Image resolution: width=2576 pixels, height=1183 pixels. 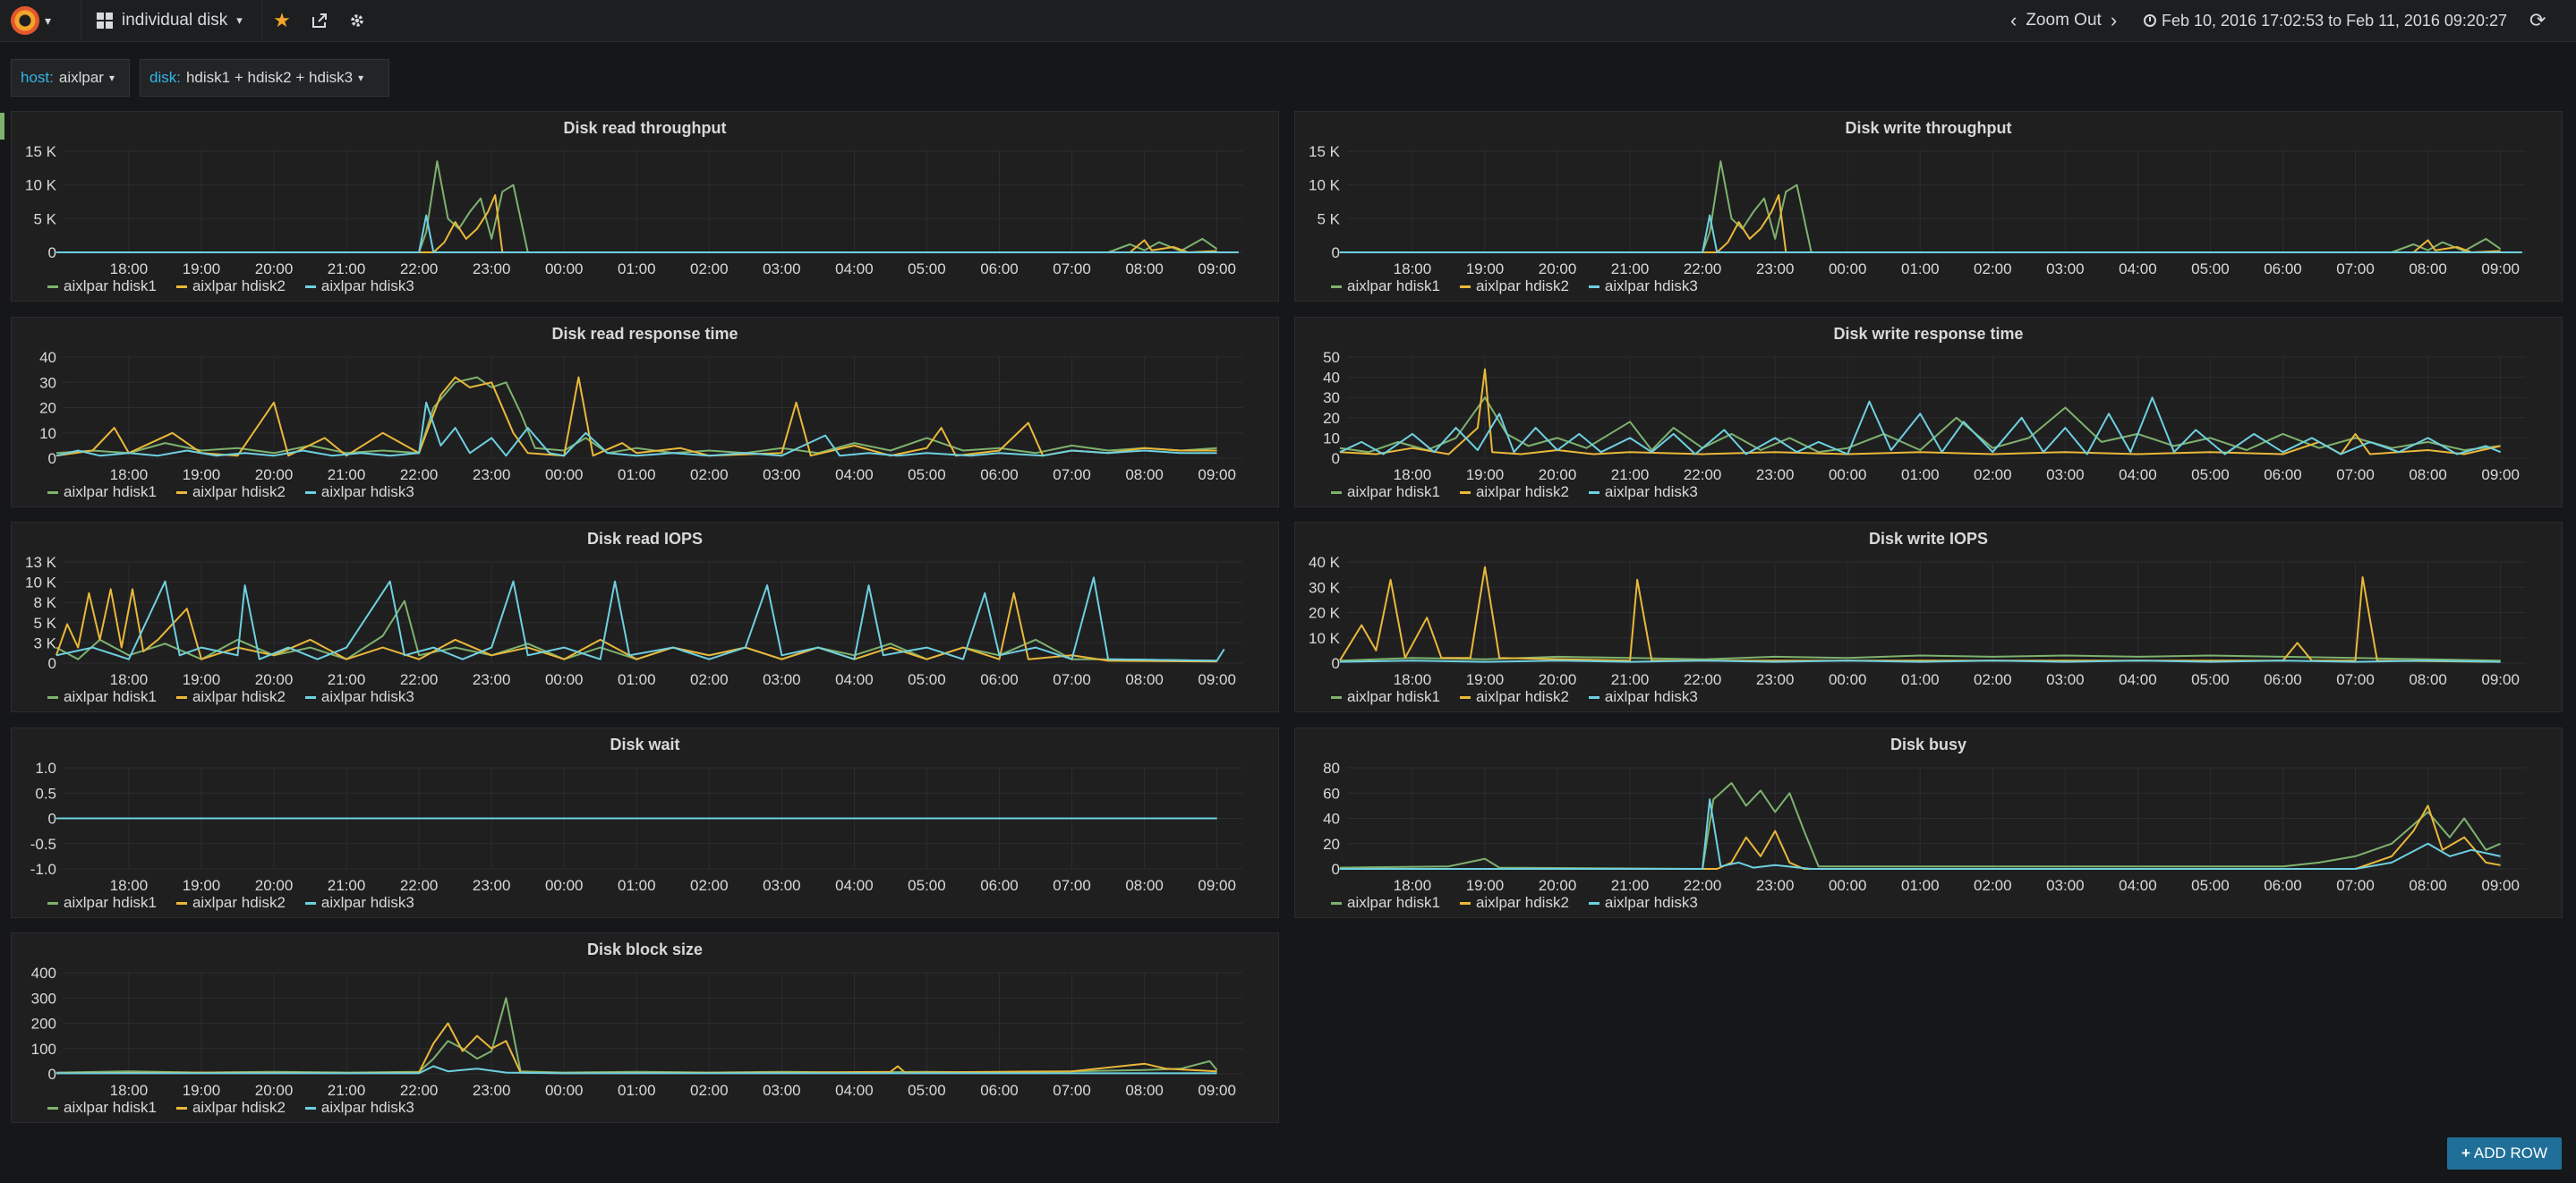 What do you see at coordinates (170, 20) in the screenshot?
I see `dashboard-picker: individual disk ▾` at bounding box center [170, 20].